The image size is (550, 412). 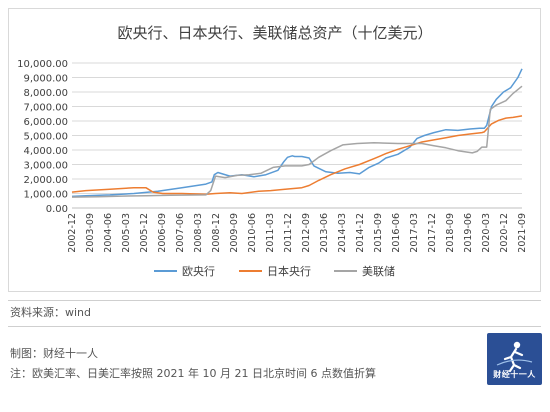 What do you see at coordinates (45, 79) in the screenshot?
I see `y-tick-label: 9,000.00` at bounding box center [45, 79].